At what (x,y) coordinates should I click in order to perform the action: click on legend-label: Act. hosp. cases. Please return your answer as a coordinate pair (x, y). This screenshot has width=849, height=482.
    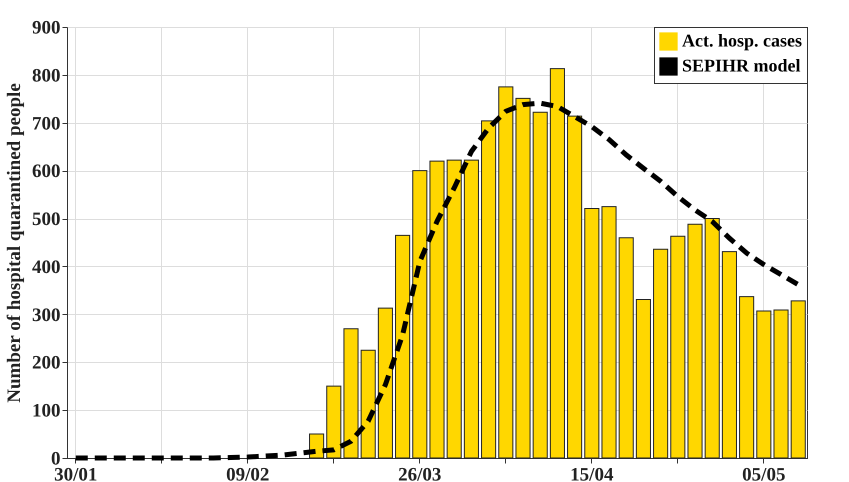
    Looking at the image, I should click on (742, 40).